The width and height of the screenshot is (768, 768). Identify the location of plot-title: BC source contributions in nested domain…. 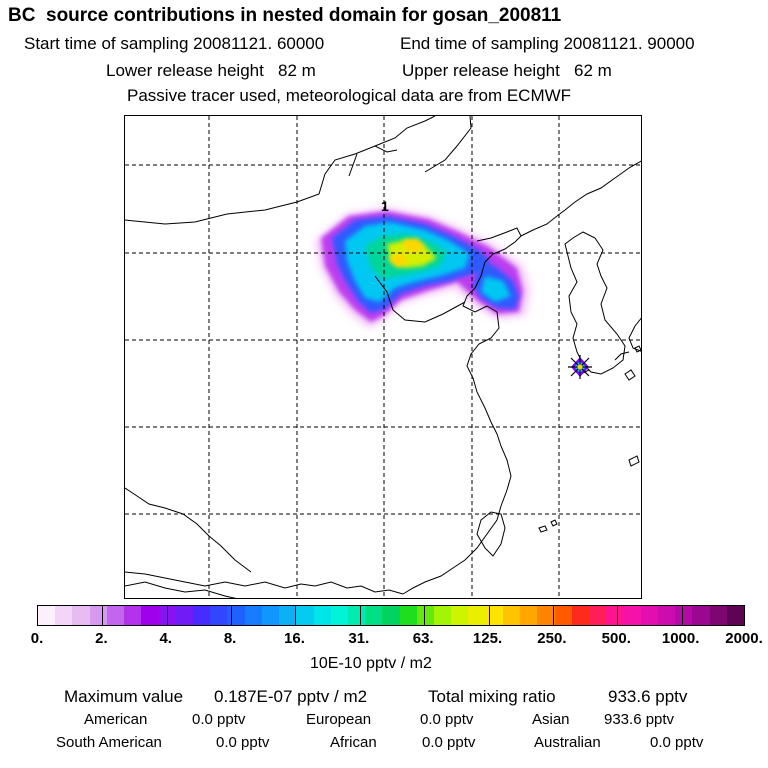
(285, 15).